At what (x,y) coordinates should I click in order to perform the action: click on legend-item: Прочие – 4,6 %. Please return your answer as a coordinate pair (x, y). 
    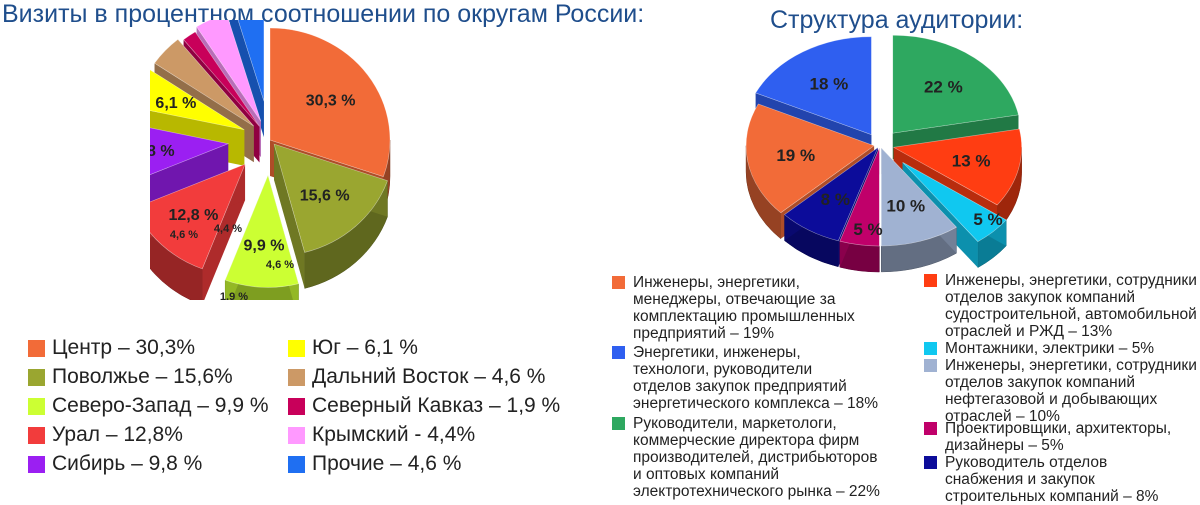
    Looking at the image, I should click on (374, 464).